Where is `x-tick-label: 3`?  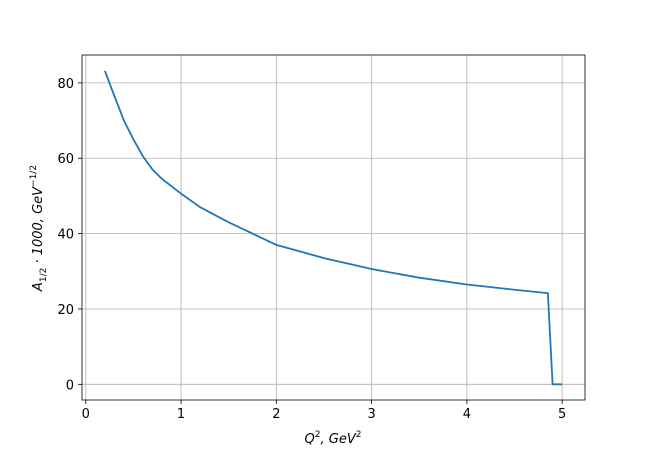
x-tick-label: 3 is located at coordinates (371, 414).